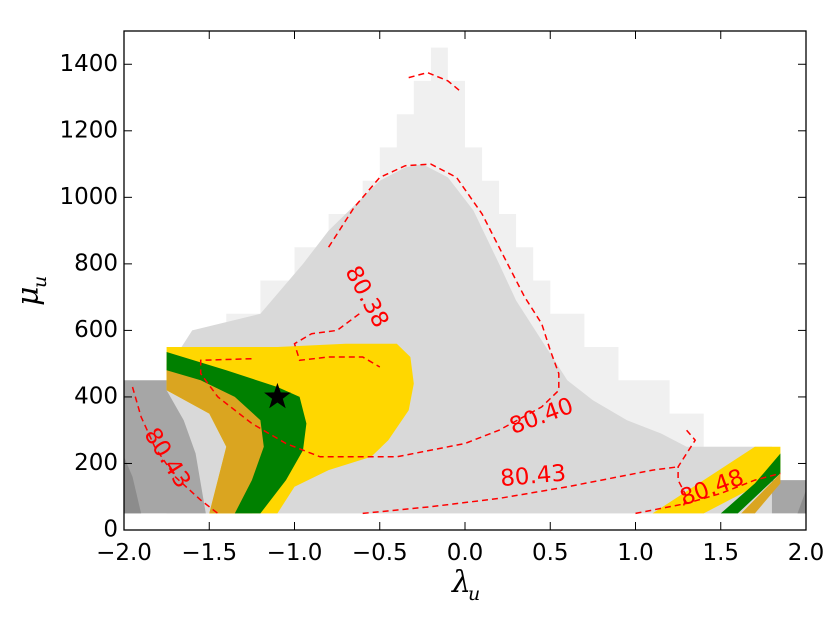  I want to click on y-axis-subscript: u, so click(40, 282).